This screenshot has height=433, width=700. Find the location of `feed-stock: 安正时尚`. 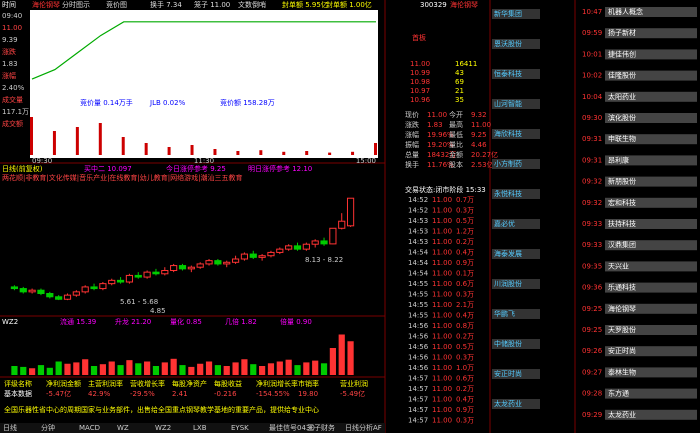

feed-stock: 安正时尚 is located at coordinates (622, 350).